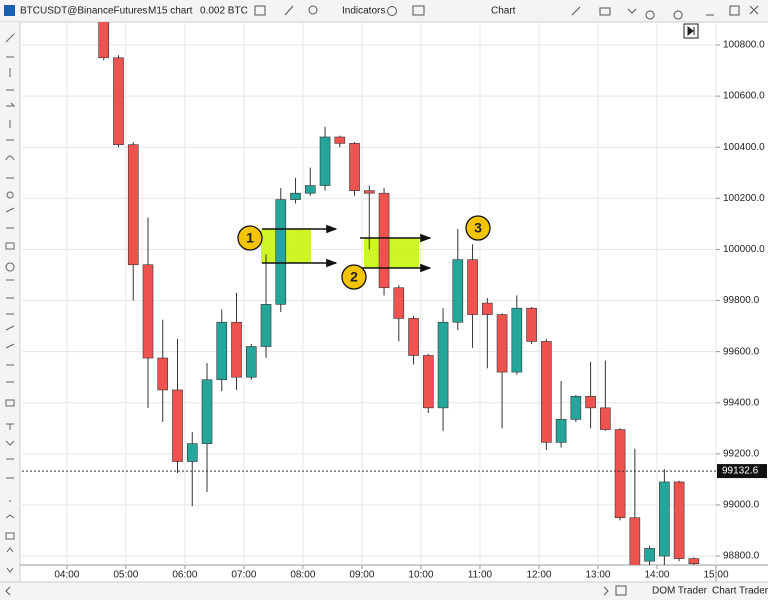 Image resolution: width=768 pixels, height=605 pixels. I want to click on bottom-bar: DOM Trader Chart Trader, so click(384, 590).